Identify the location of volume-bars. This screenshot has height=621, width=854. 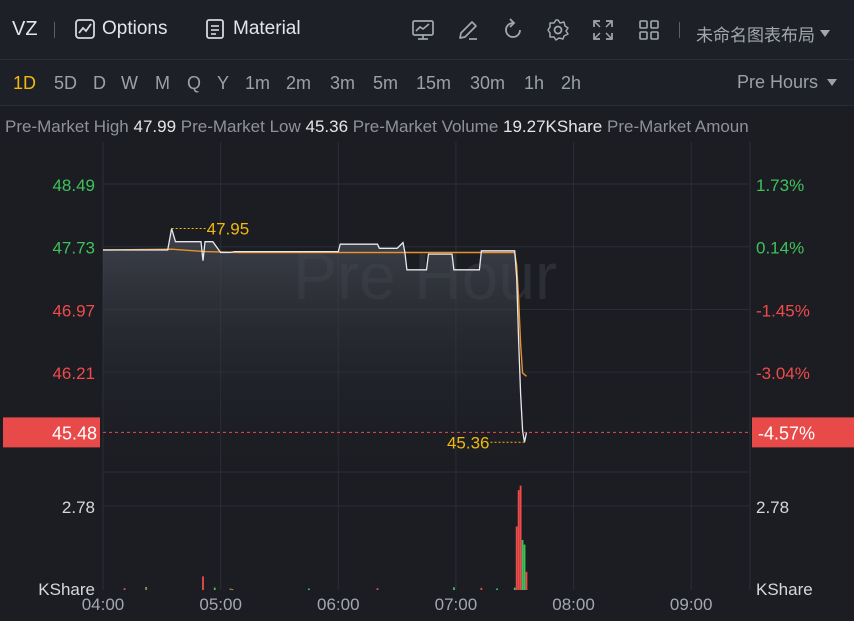
(325, 538).